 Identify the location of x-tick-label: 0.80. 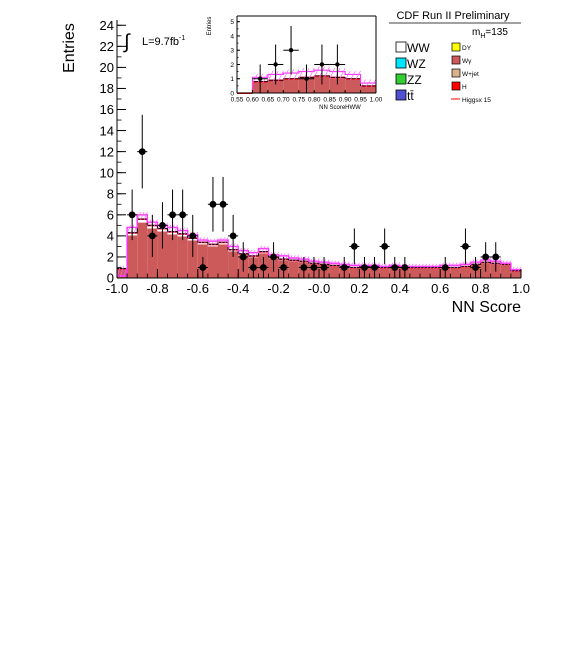
(314, 100).